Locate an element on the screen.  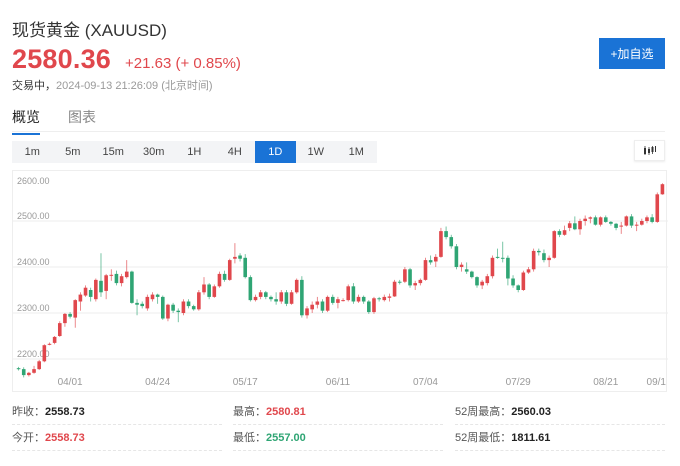
stat-52wk-low: 52周最低：1811.61 is located at coordinates (560, 438).